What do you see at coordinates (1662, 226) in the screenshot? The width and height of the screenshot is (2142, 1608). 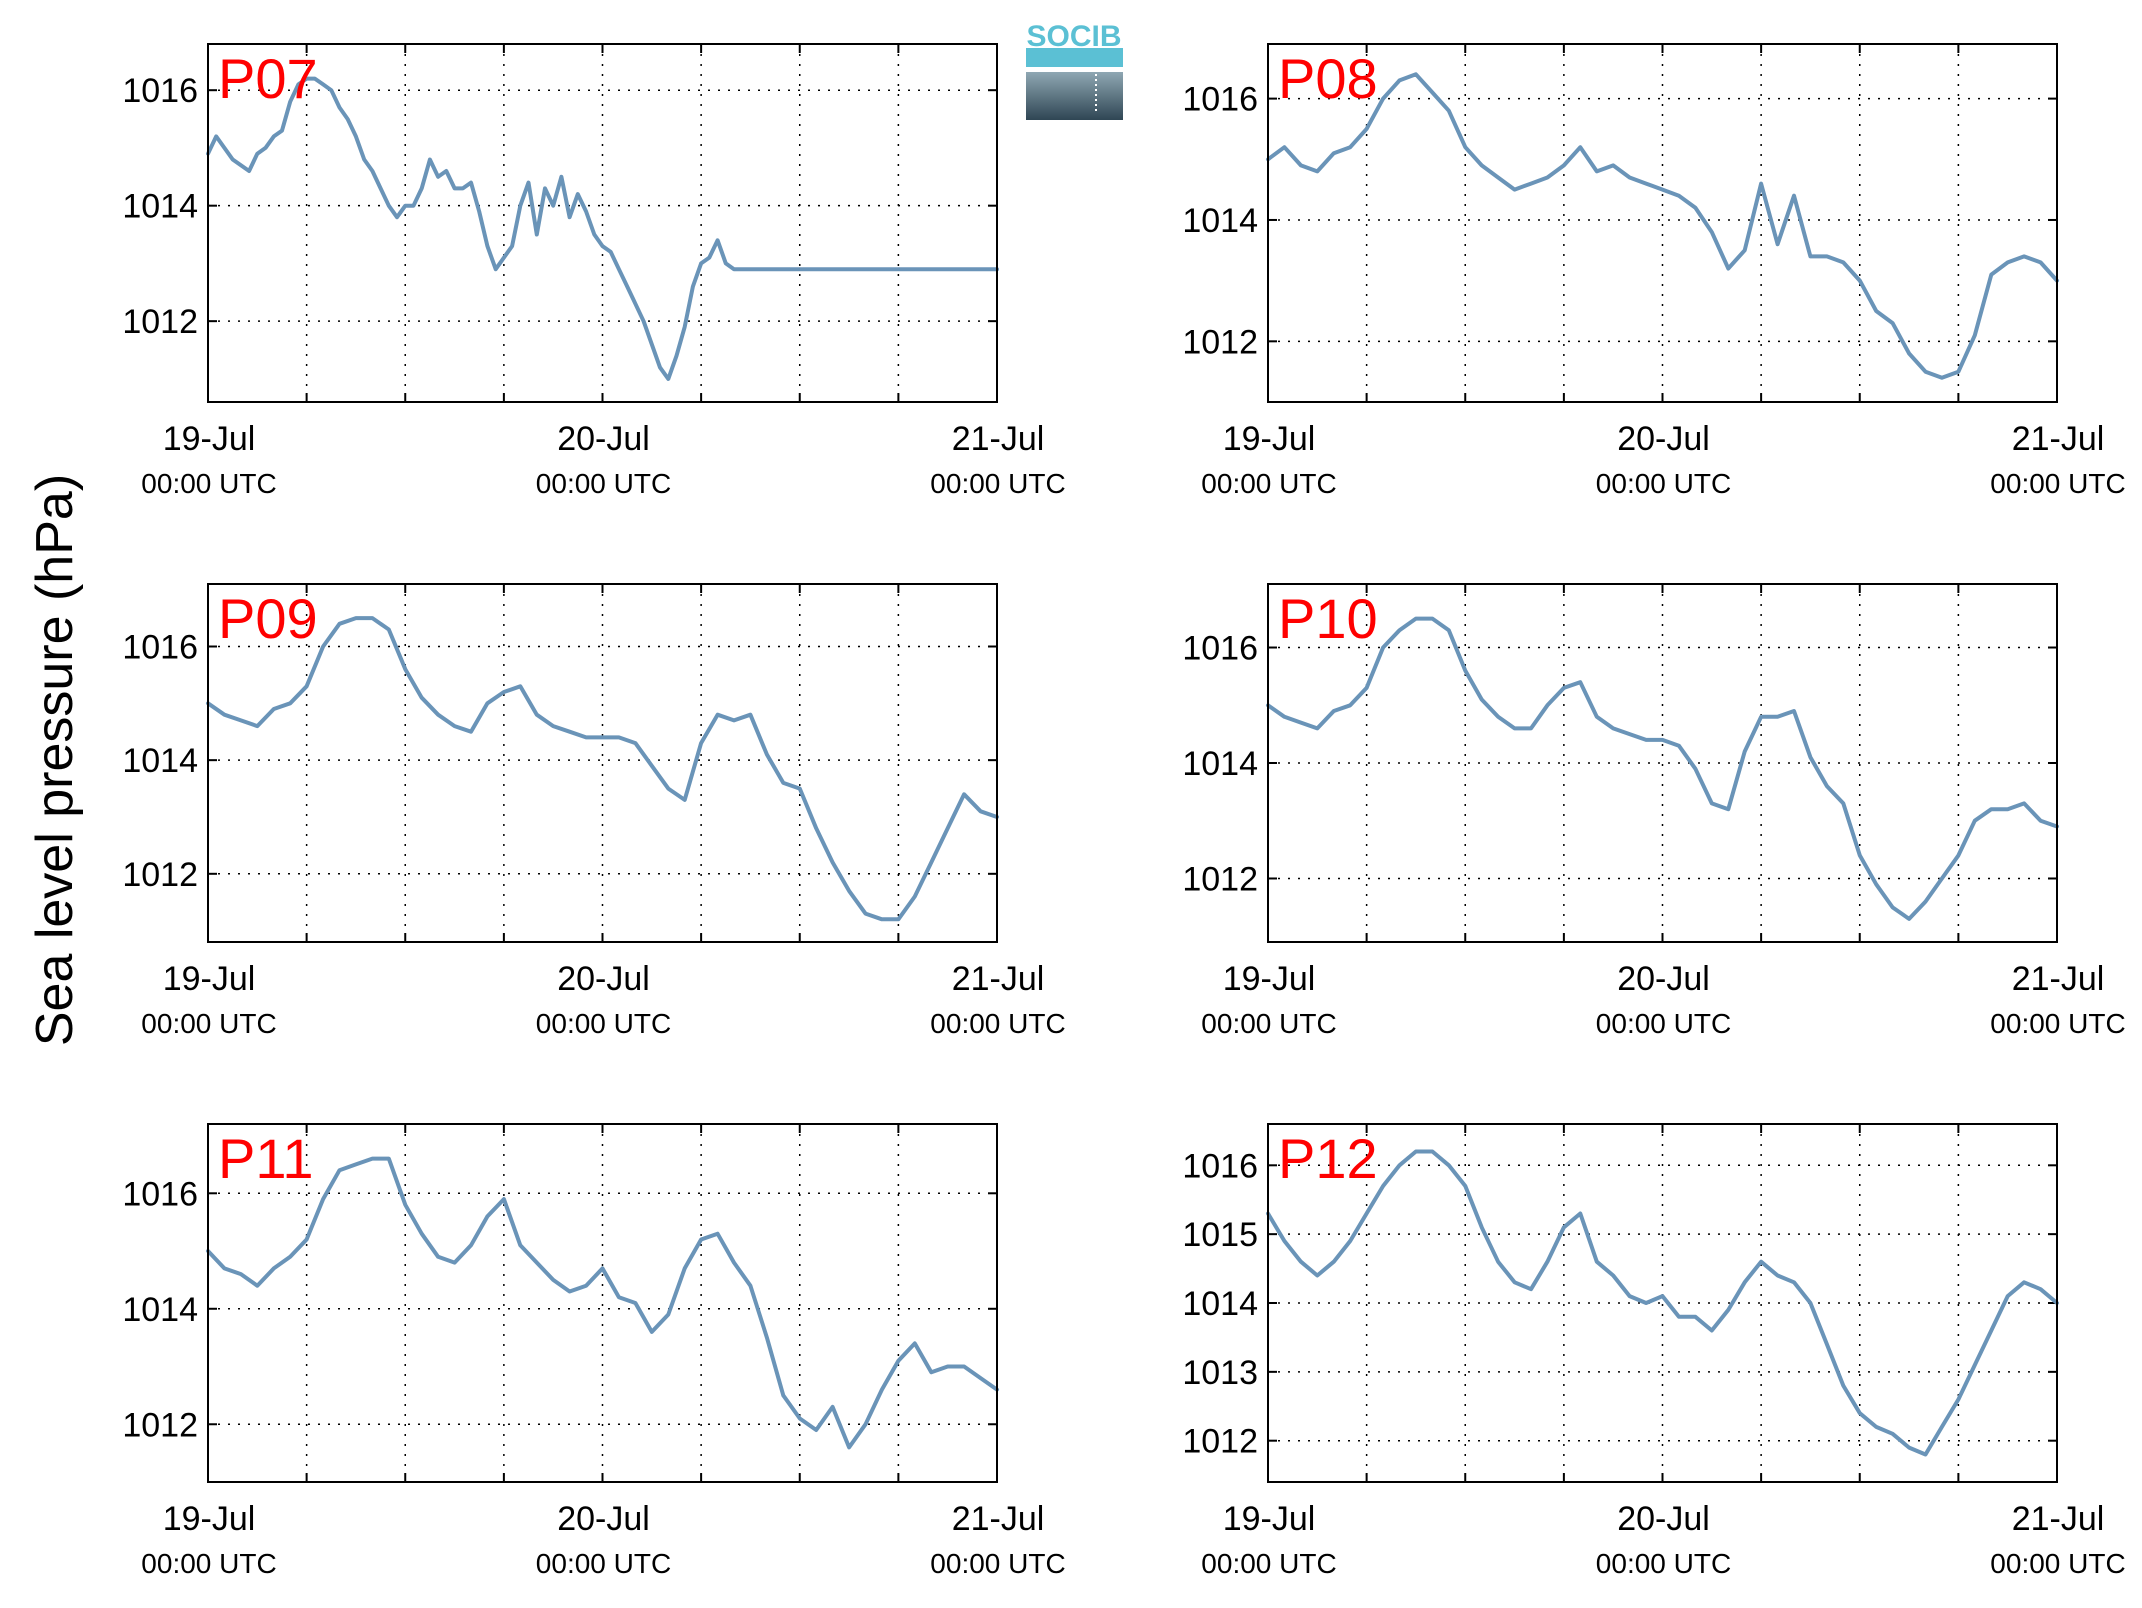 I see `series-line-p08` at bounding box center [1662, 226].